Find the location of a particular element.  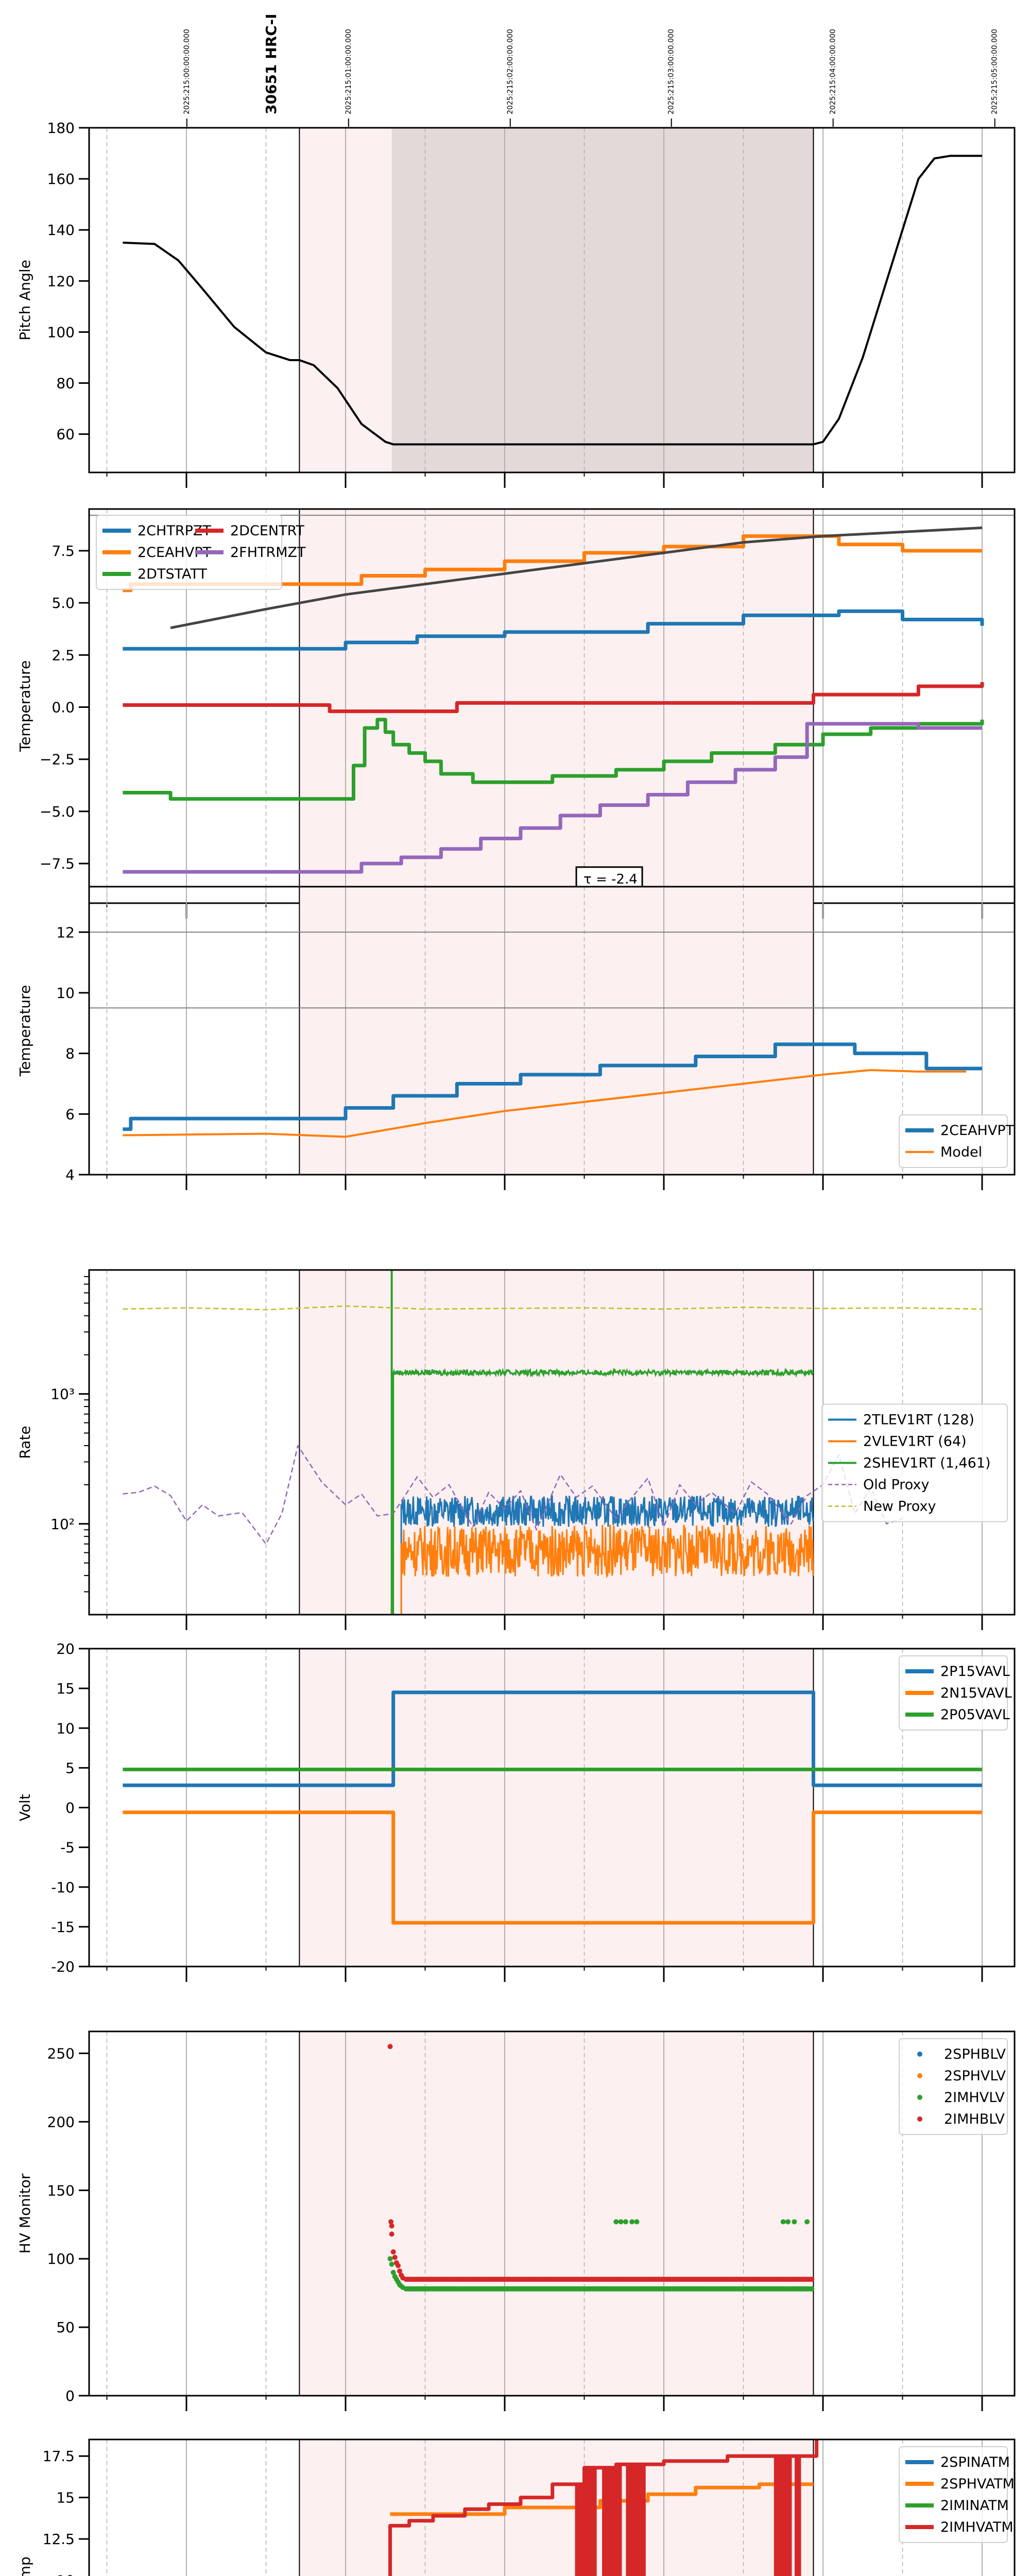

y-tick-label: 17.5 is located at coordinates (59, 2456).